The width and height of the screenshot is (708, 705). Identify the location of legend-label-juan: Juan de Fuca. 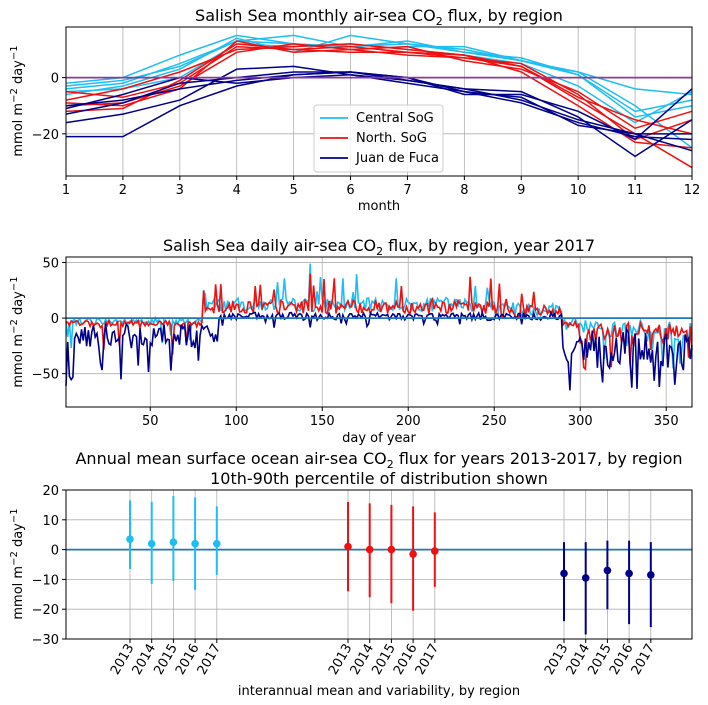
(397, 158).